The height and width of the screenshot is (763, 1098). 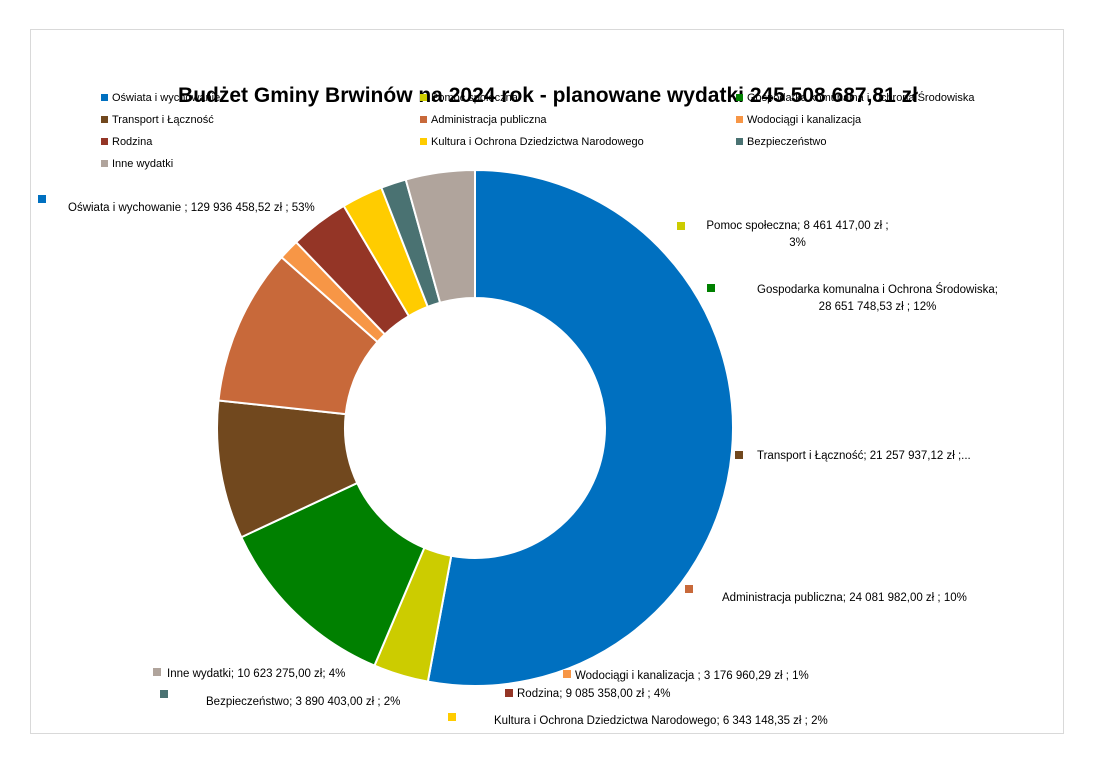 What do you see at coordinates (567, 674) in the screenshot?
I see `data-label-swatch-wodociagi-i-kanalizacja` at bounding box center [567, 674].